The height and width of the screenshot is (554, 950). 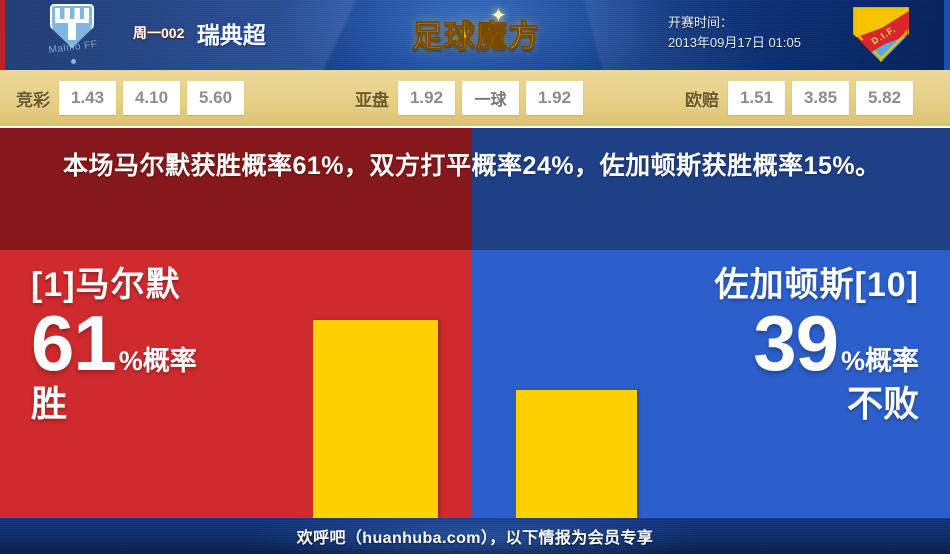 I want to click on odds-value-draw: 4.10, so click(x=151, y=98).